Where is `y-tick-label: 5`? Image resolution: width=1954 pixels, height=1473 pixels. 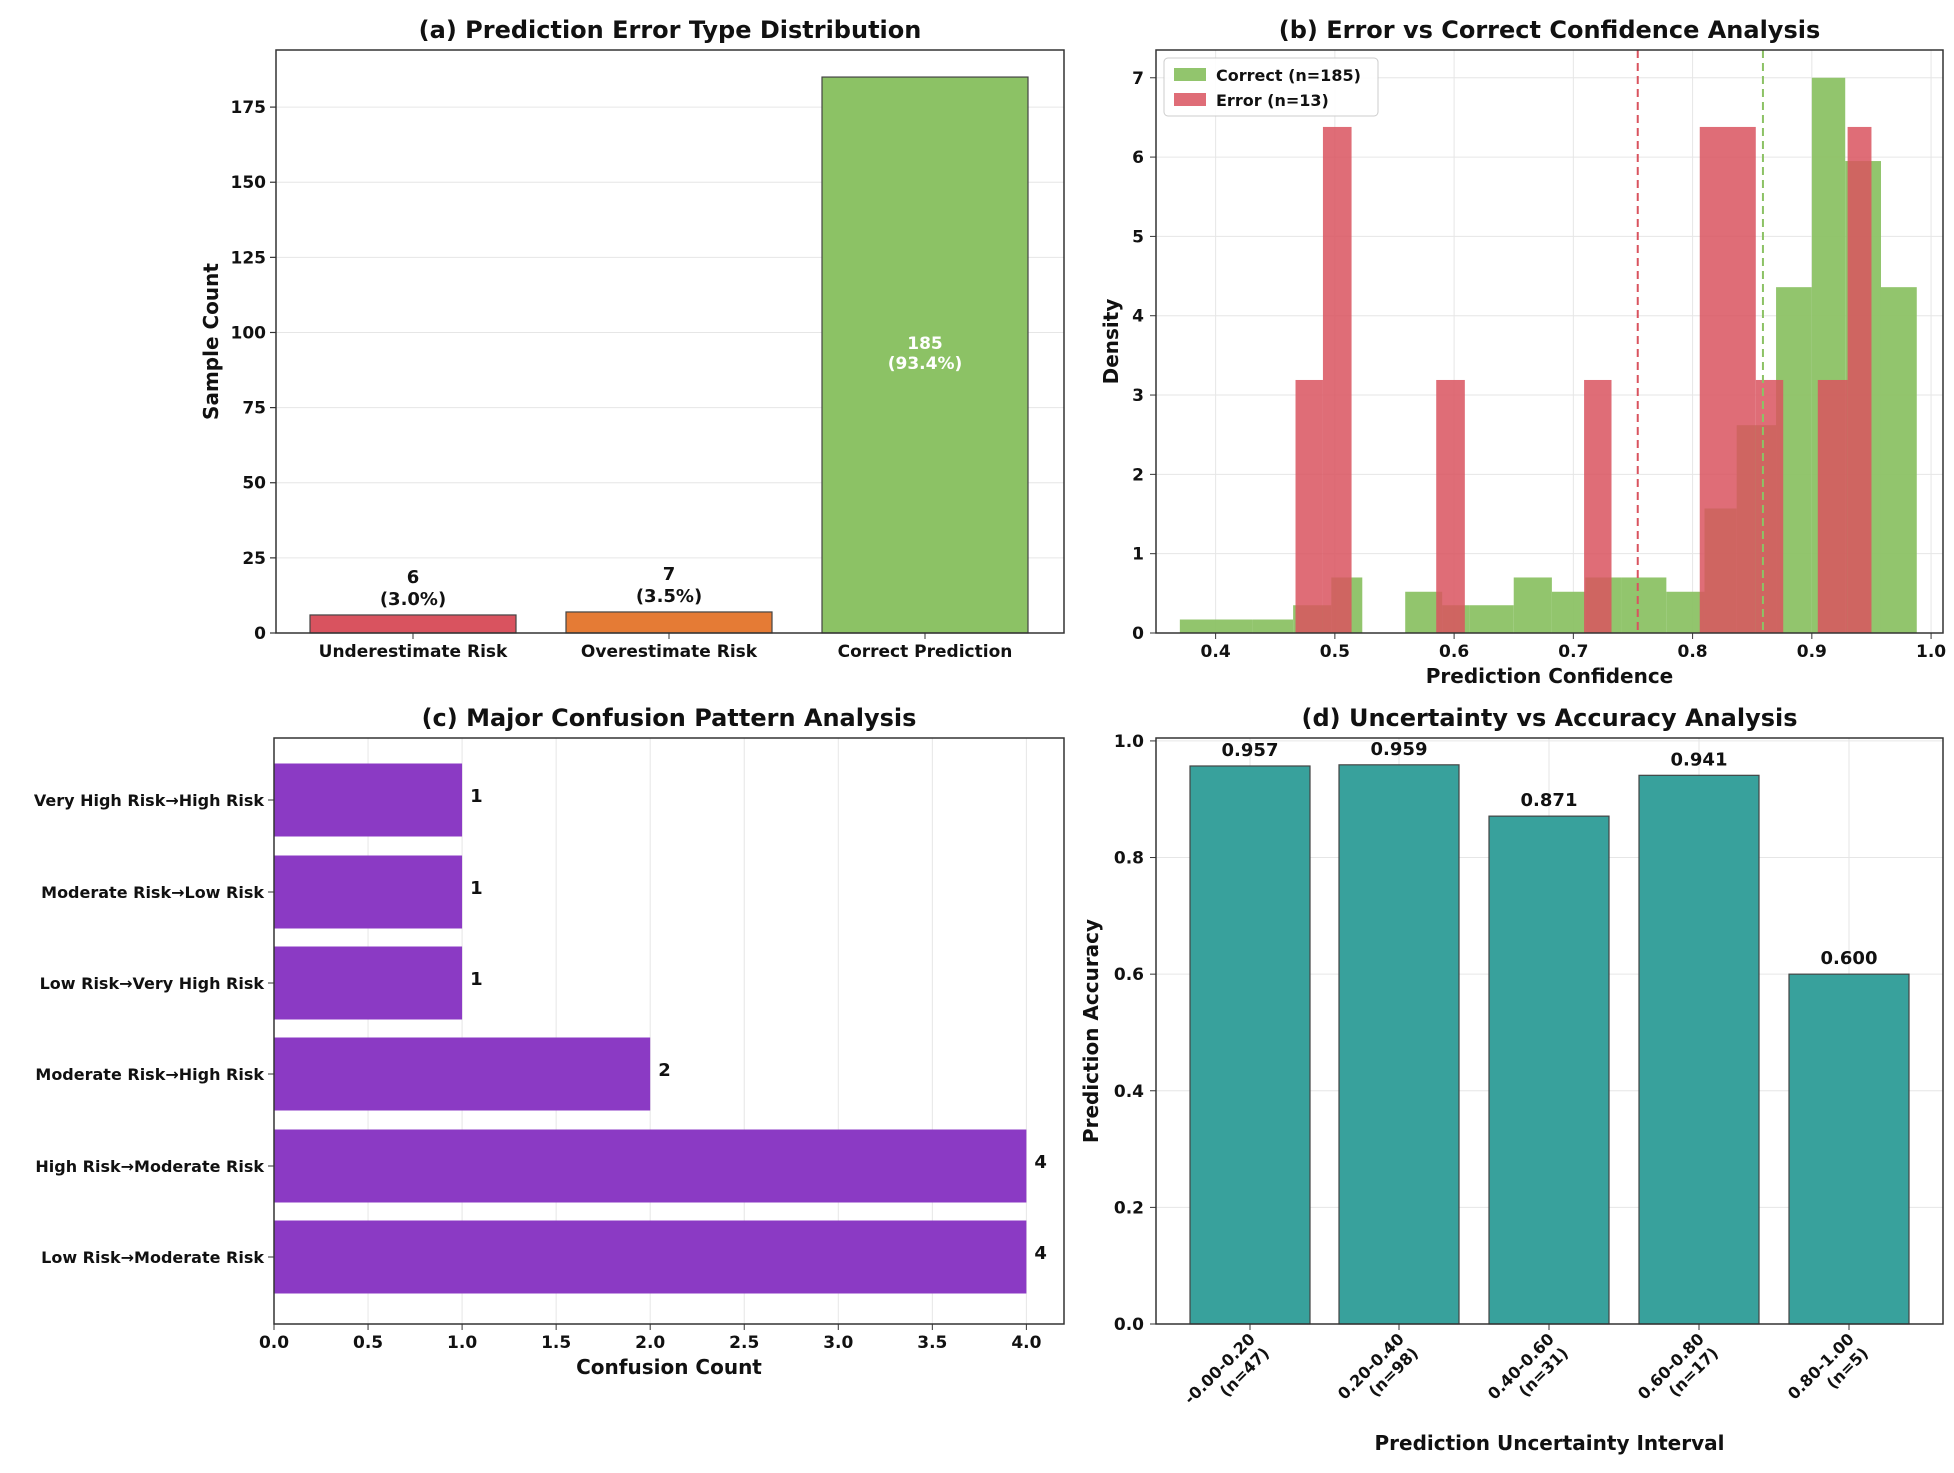
y-tick-label: 5 is located at coordinates (1138, 237).